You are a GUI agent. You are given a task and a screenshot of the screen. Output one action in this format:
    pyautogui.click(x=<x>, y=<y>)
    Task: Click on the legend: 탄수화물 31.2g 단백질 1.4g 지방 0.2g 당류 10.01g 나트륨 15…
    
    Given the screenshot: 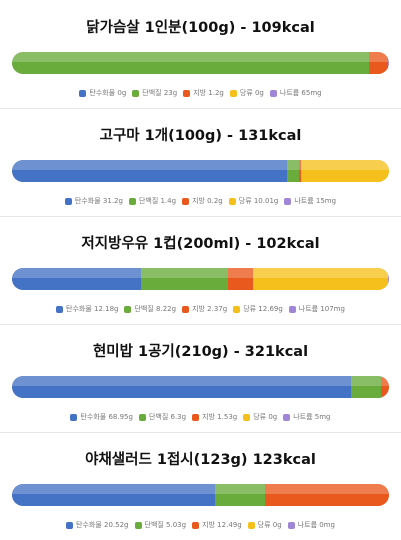 What is the action you would take?
    pyautogui.click(x=200, y=201)
    